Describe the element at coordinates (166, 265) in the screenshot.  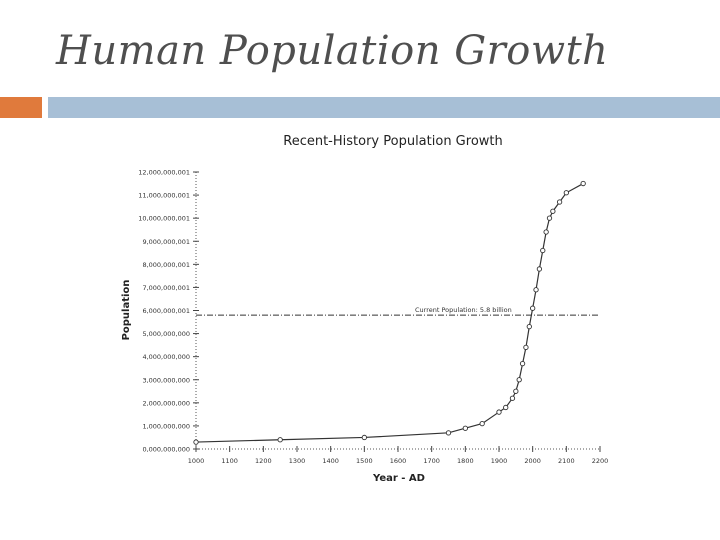
I see `y-tick-label: 8,000,000,001` at that location.